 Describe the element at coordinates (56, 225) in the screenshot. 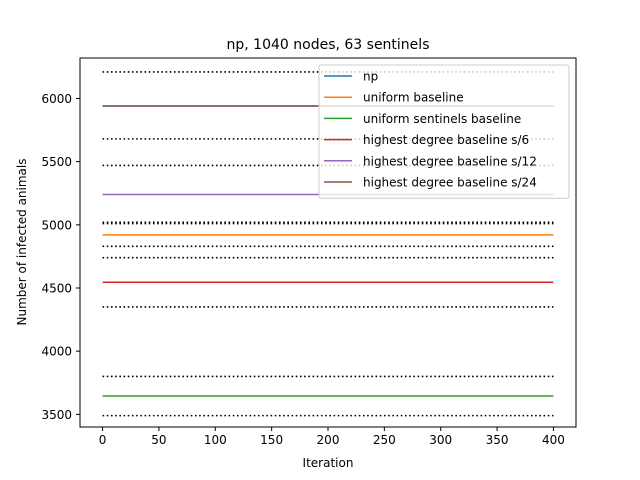

I see `y-tick-label-3: 5000` at that location.